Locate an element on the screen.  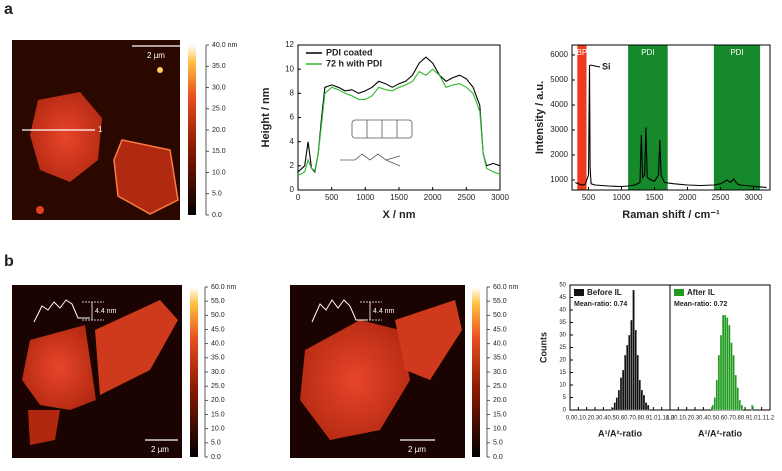
x-tick-label: 1500 is located at coordinates (399, 197).